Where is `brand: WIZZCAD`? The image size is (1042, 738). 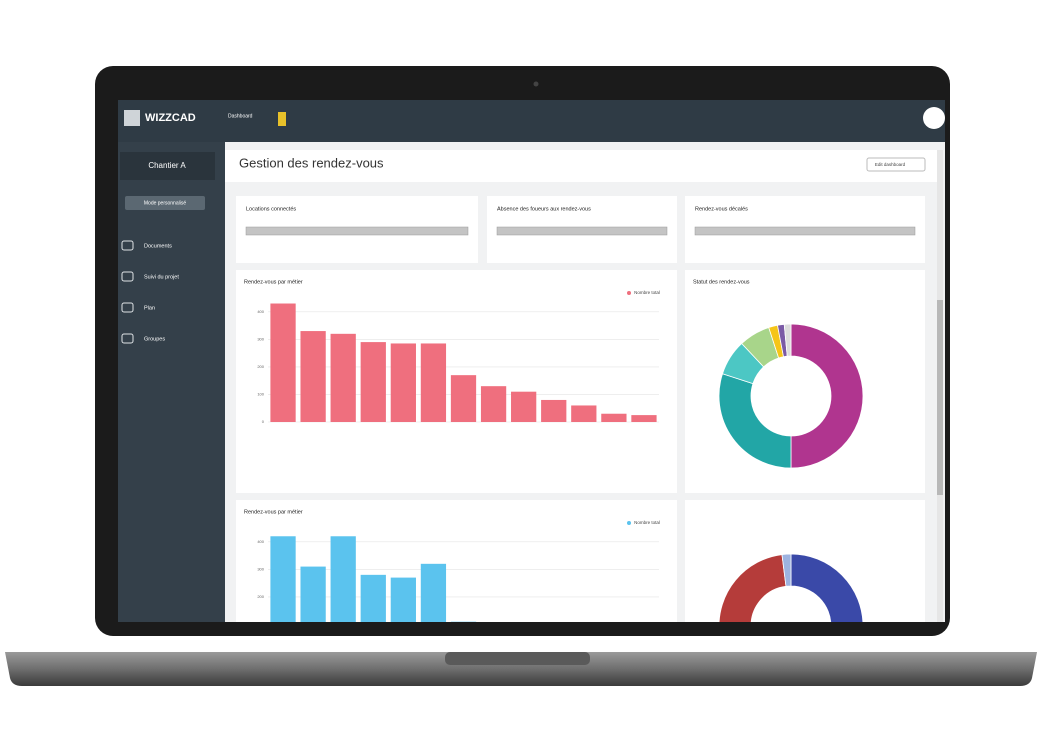 brand: WIZZCAD is located at coordinates (170, 118).